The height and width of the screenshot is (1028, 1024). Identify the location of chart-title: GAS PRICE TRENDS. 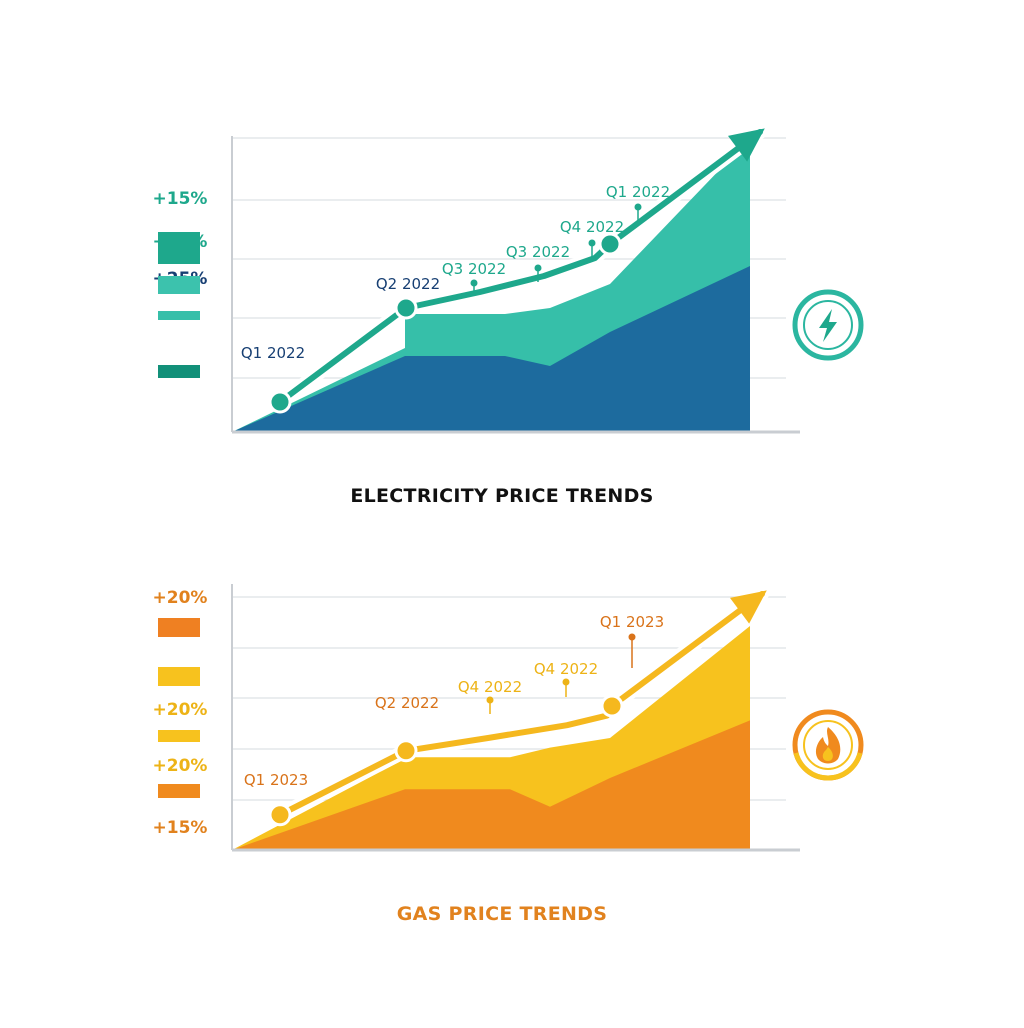
(502, 914).